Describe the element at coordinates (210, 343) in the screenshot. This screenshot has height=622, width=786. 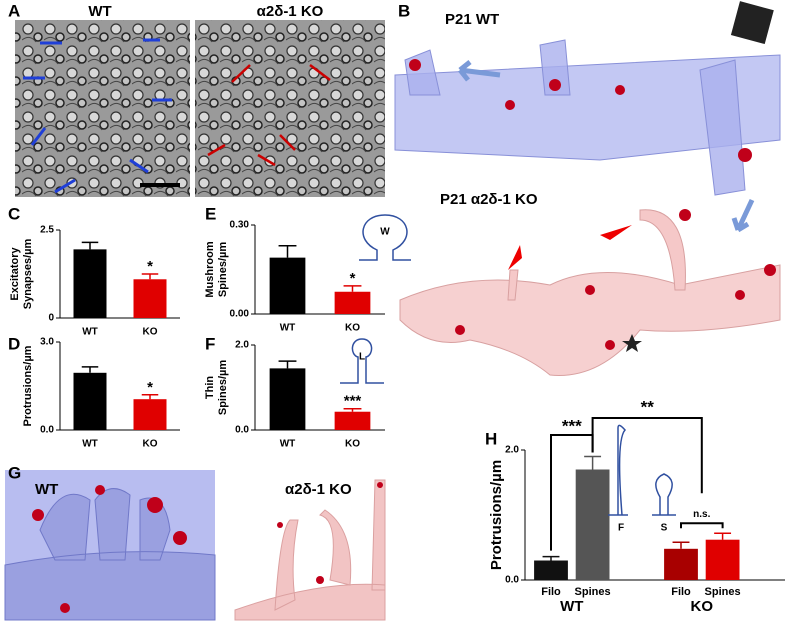
I see `panel-letter: F` at that location.